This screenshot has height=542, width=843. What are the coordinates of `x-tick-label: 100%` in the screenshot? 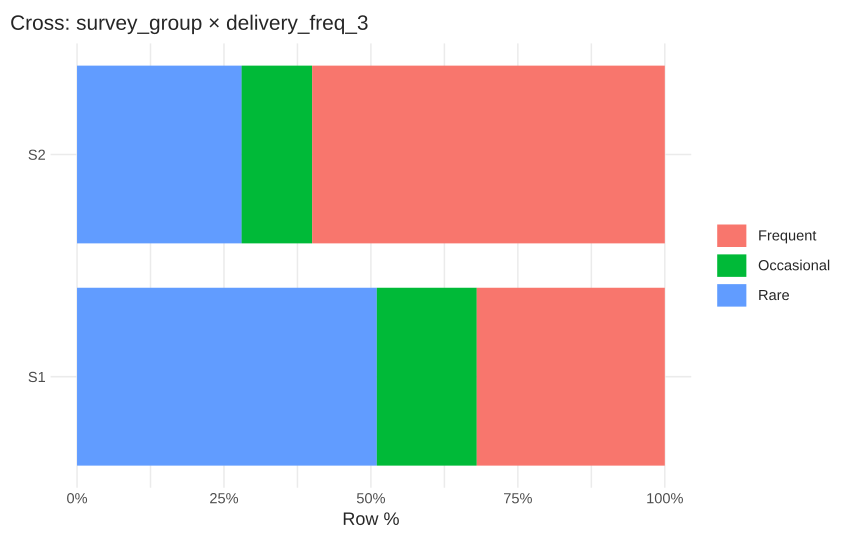 It's located at (665, 498).